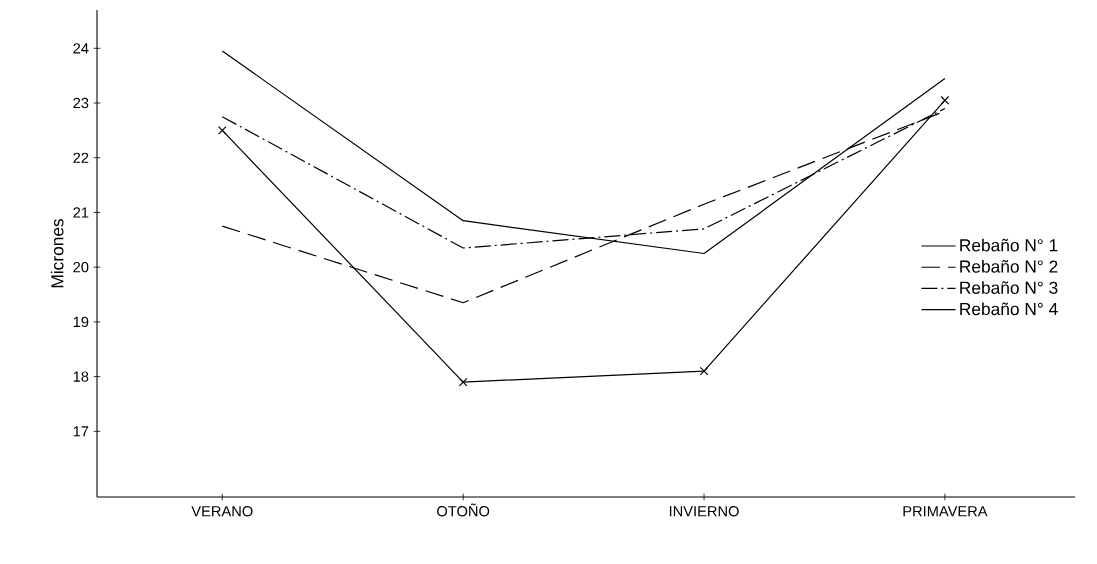  Describe the element at coordinates (1009, 266) in the screenshot. I see `legend-label: Rebaño N° 2` at that location.